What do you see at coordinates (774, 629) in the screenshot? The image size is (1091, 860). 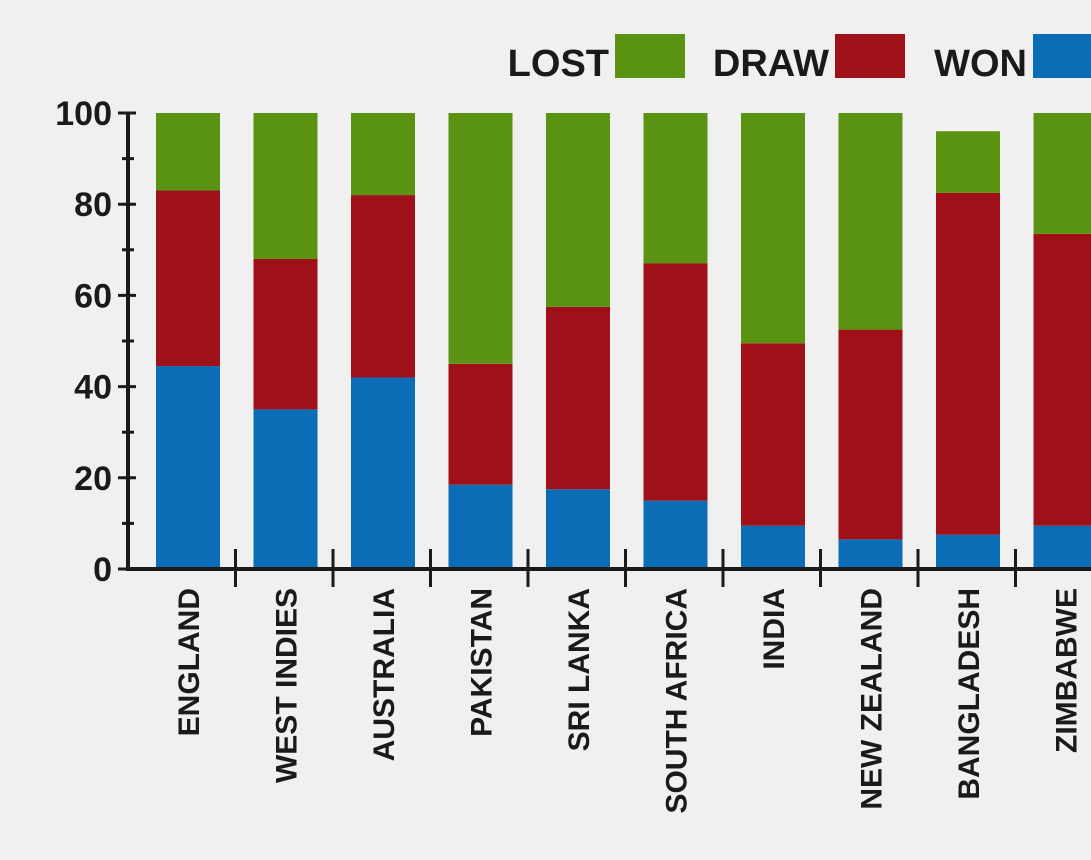 I see `x-tick-label: INDIA` at bounding box center [774, 629].